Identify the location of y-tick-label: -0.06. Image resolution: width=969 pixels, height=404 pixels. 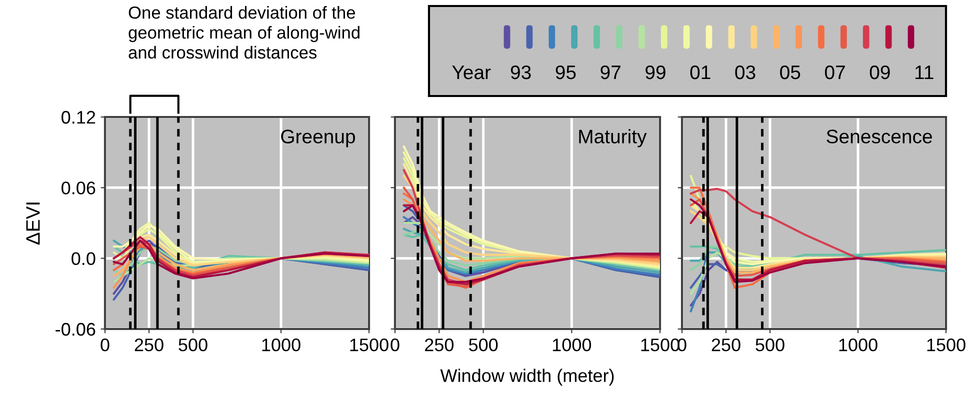
(76, 329).